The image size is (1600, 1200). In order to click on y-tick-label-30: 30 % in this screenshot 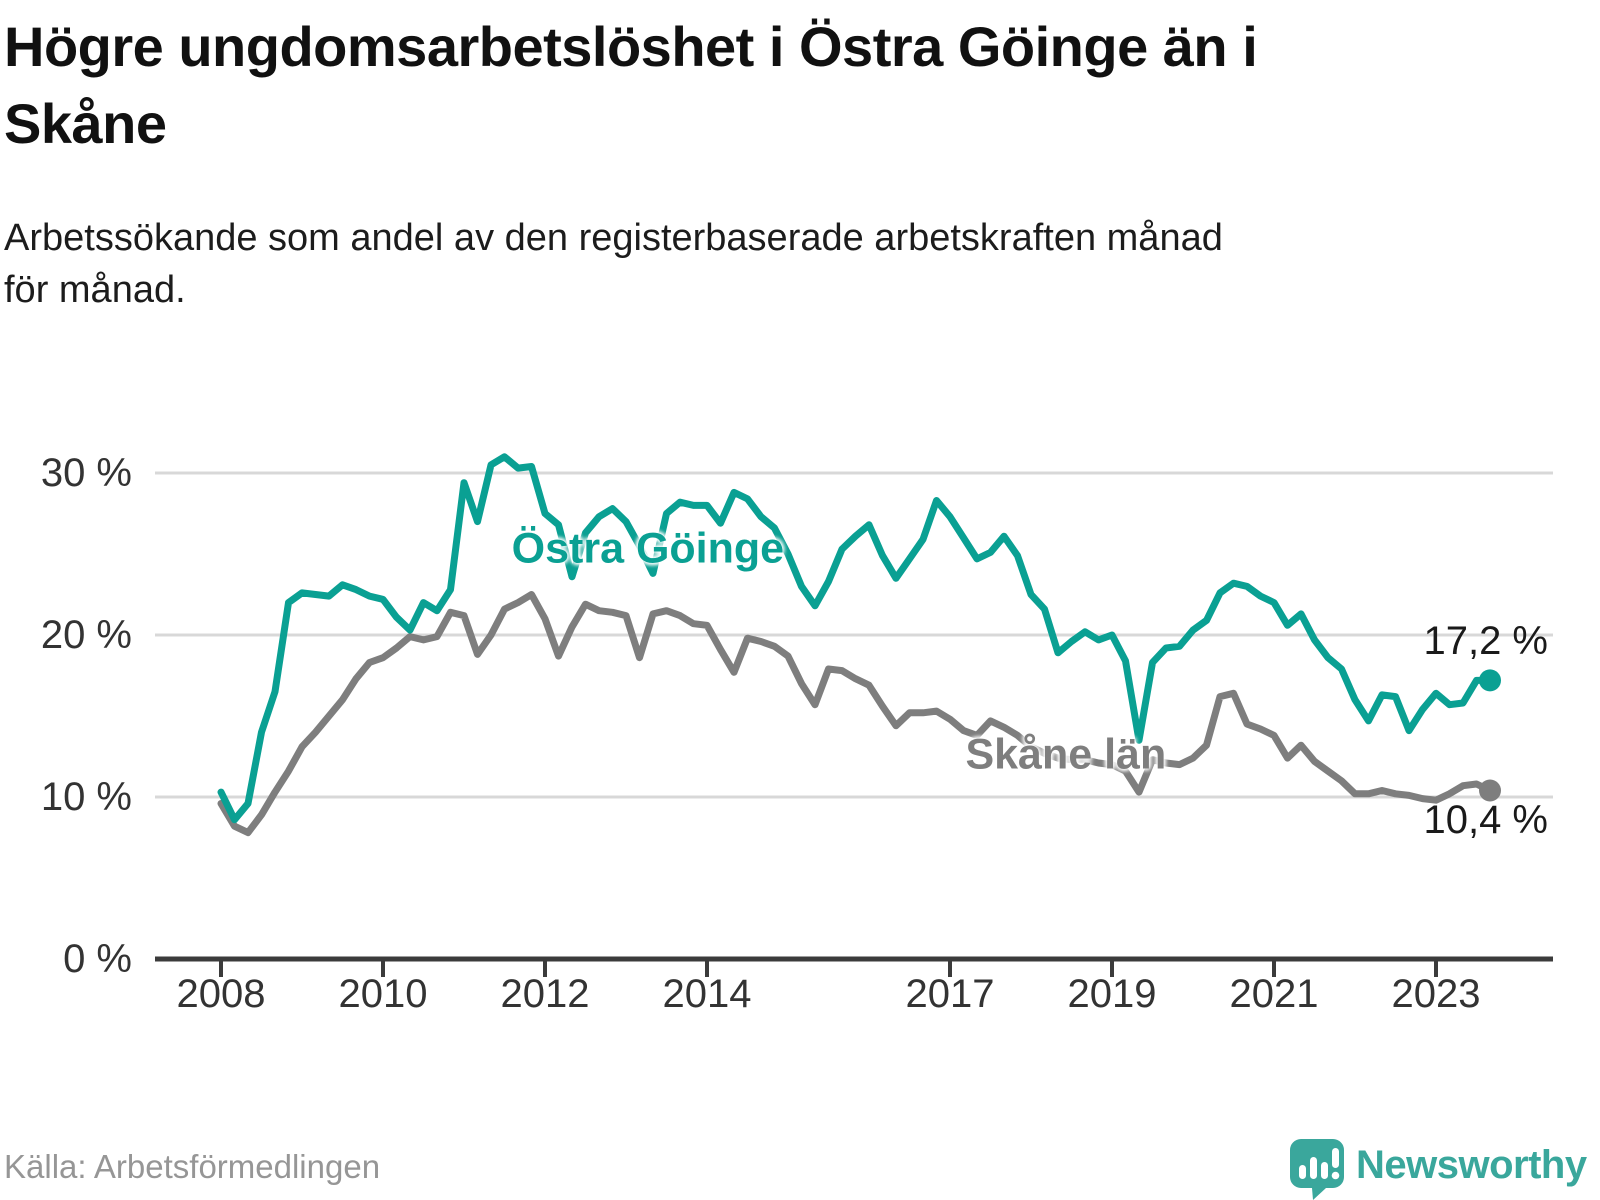, I will do `click(86, 473)`.